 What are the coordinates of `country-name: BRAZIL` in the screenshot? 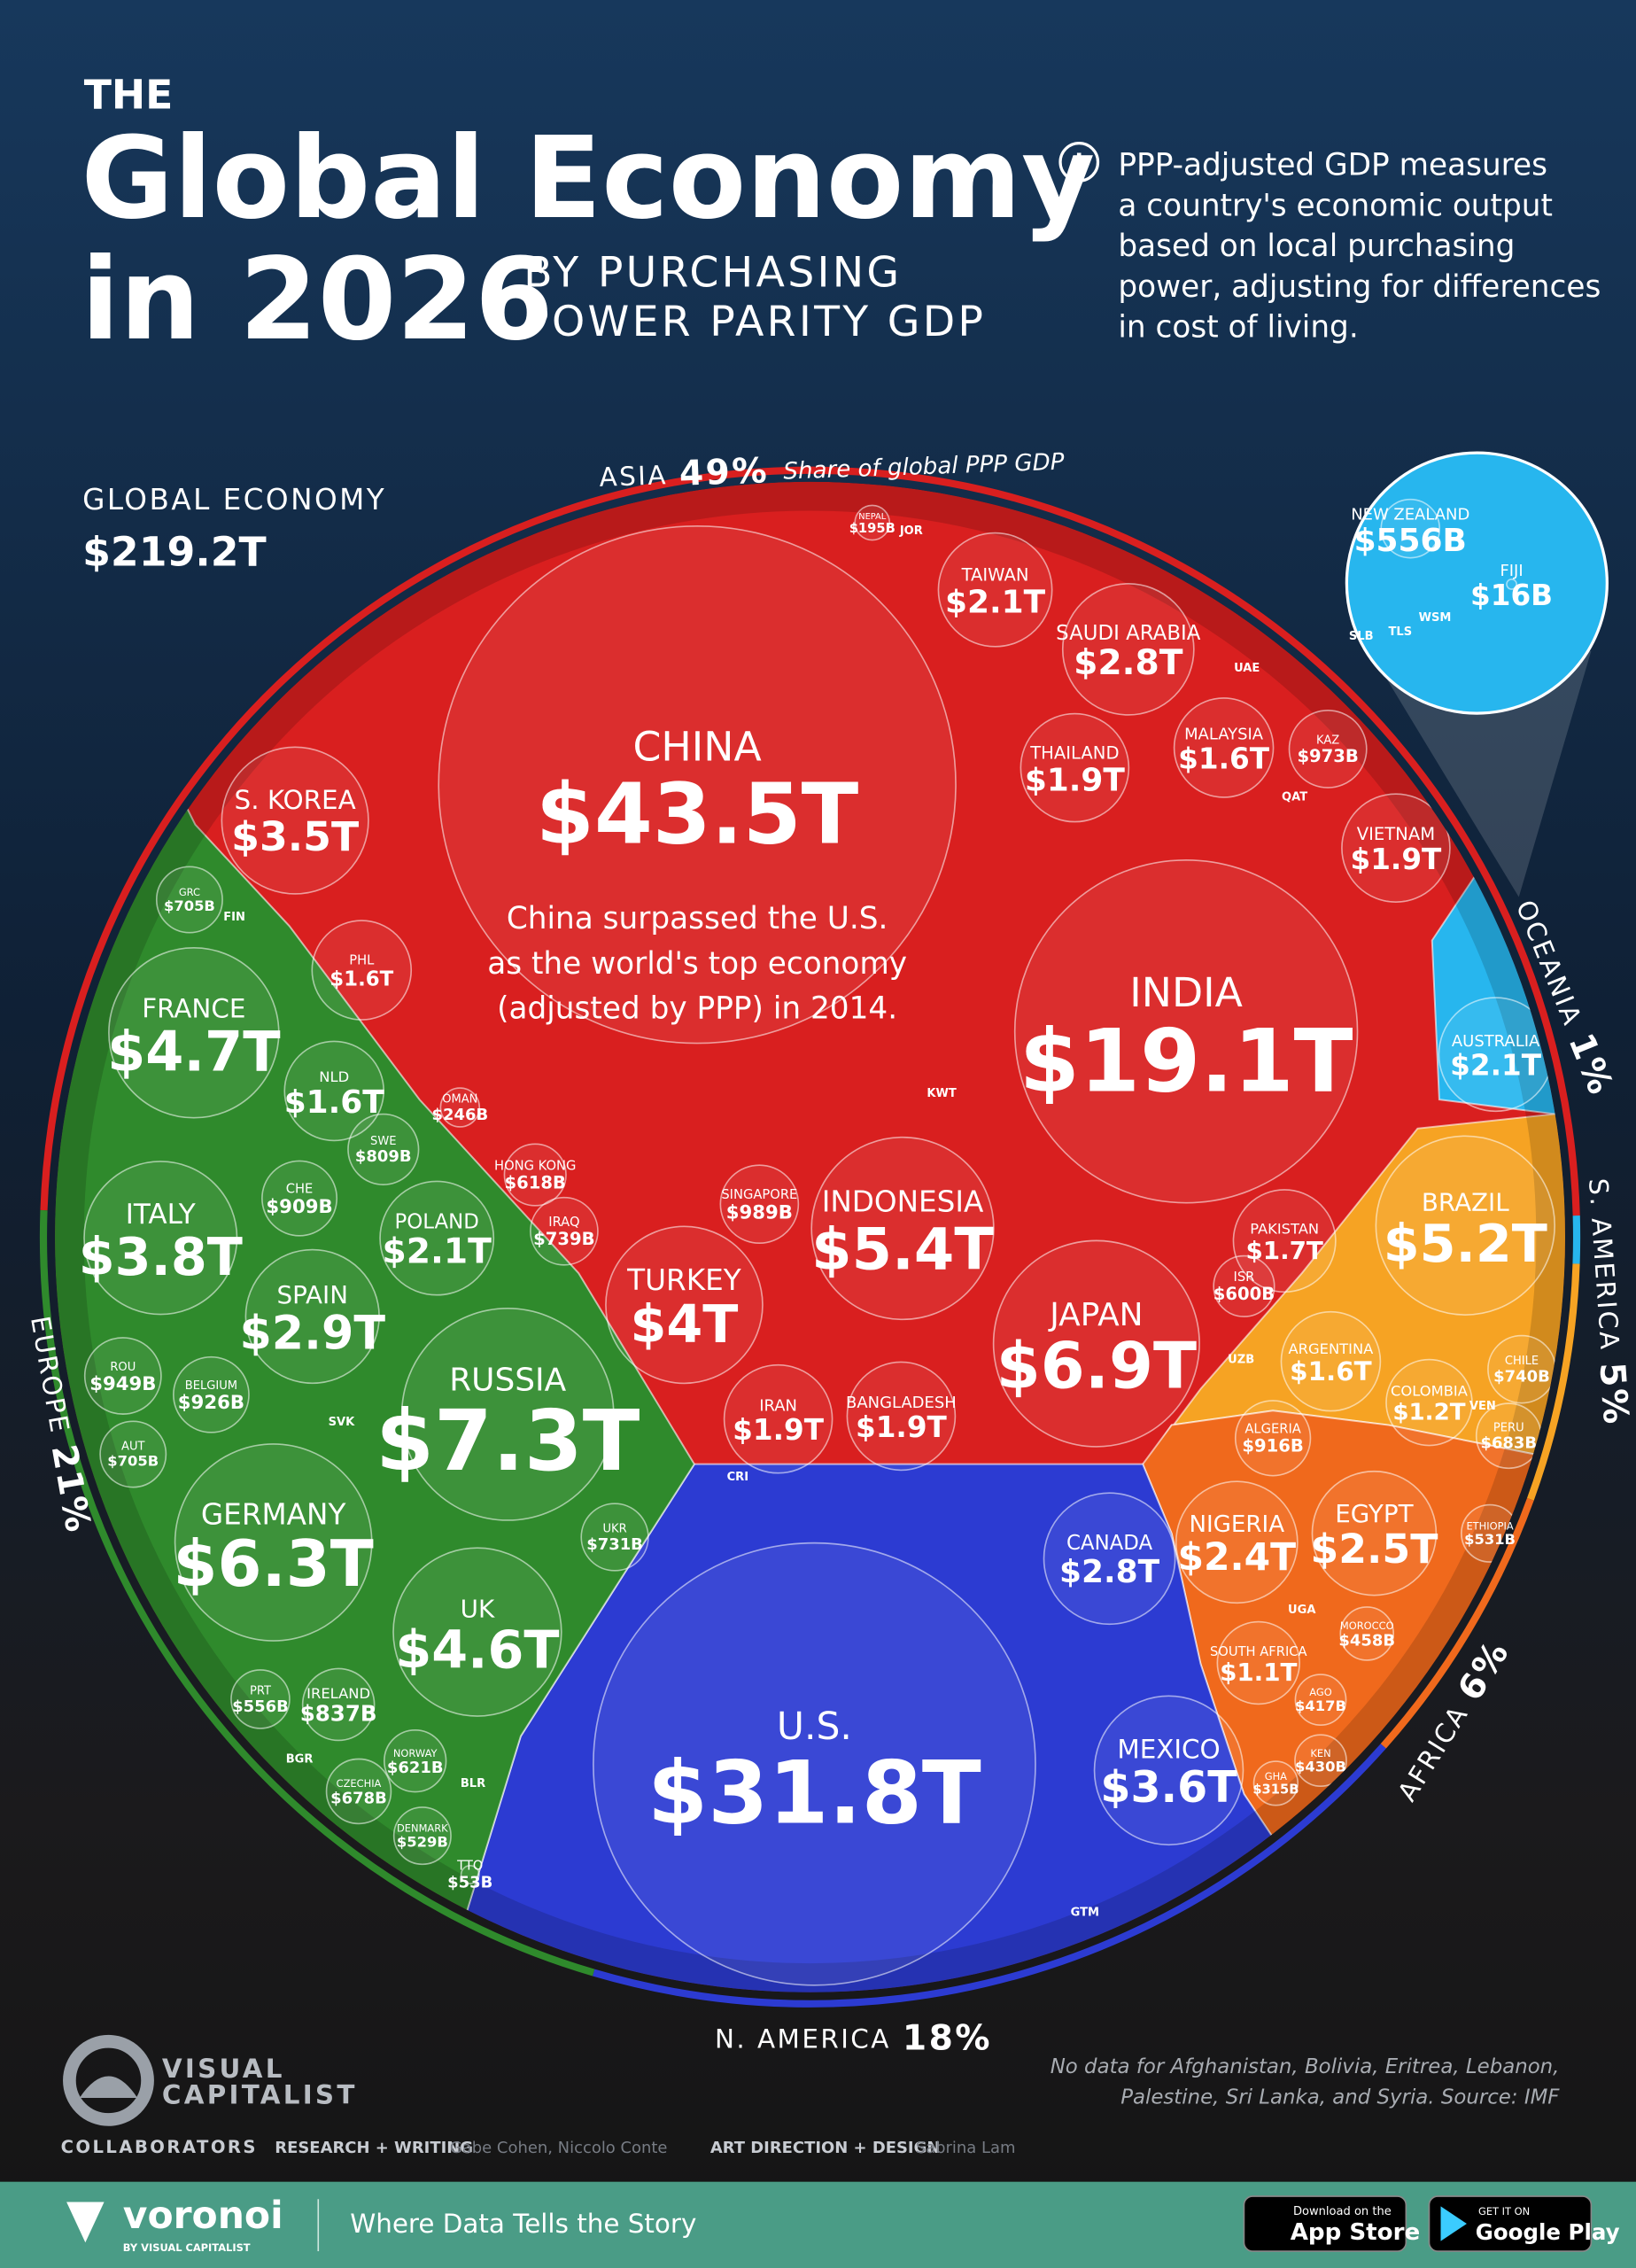 It's located at (1465, 1202).